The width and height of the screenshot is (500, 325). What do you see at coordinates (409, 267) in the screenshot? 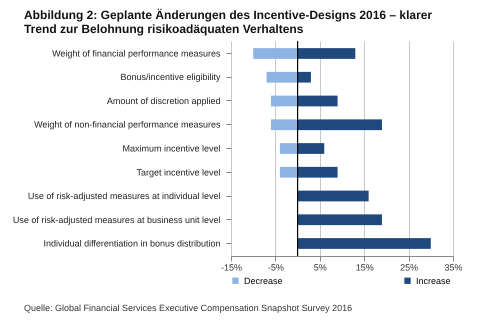
I see `x-tick-label: 25%` at bounding box center [409, 267].